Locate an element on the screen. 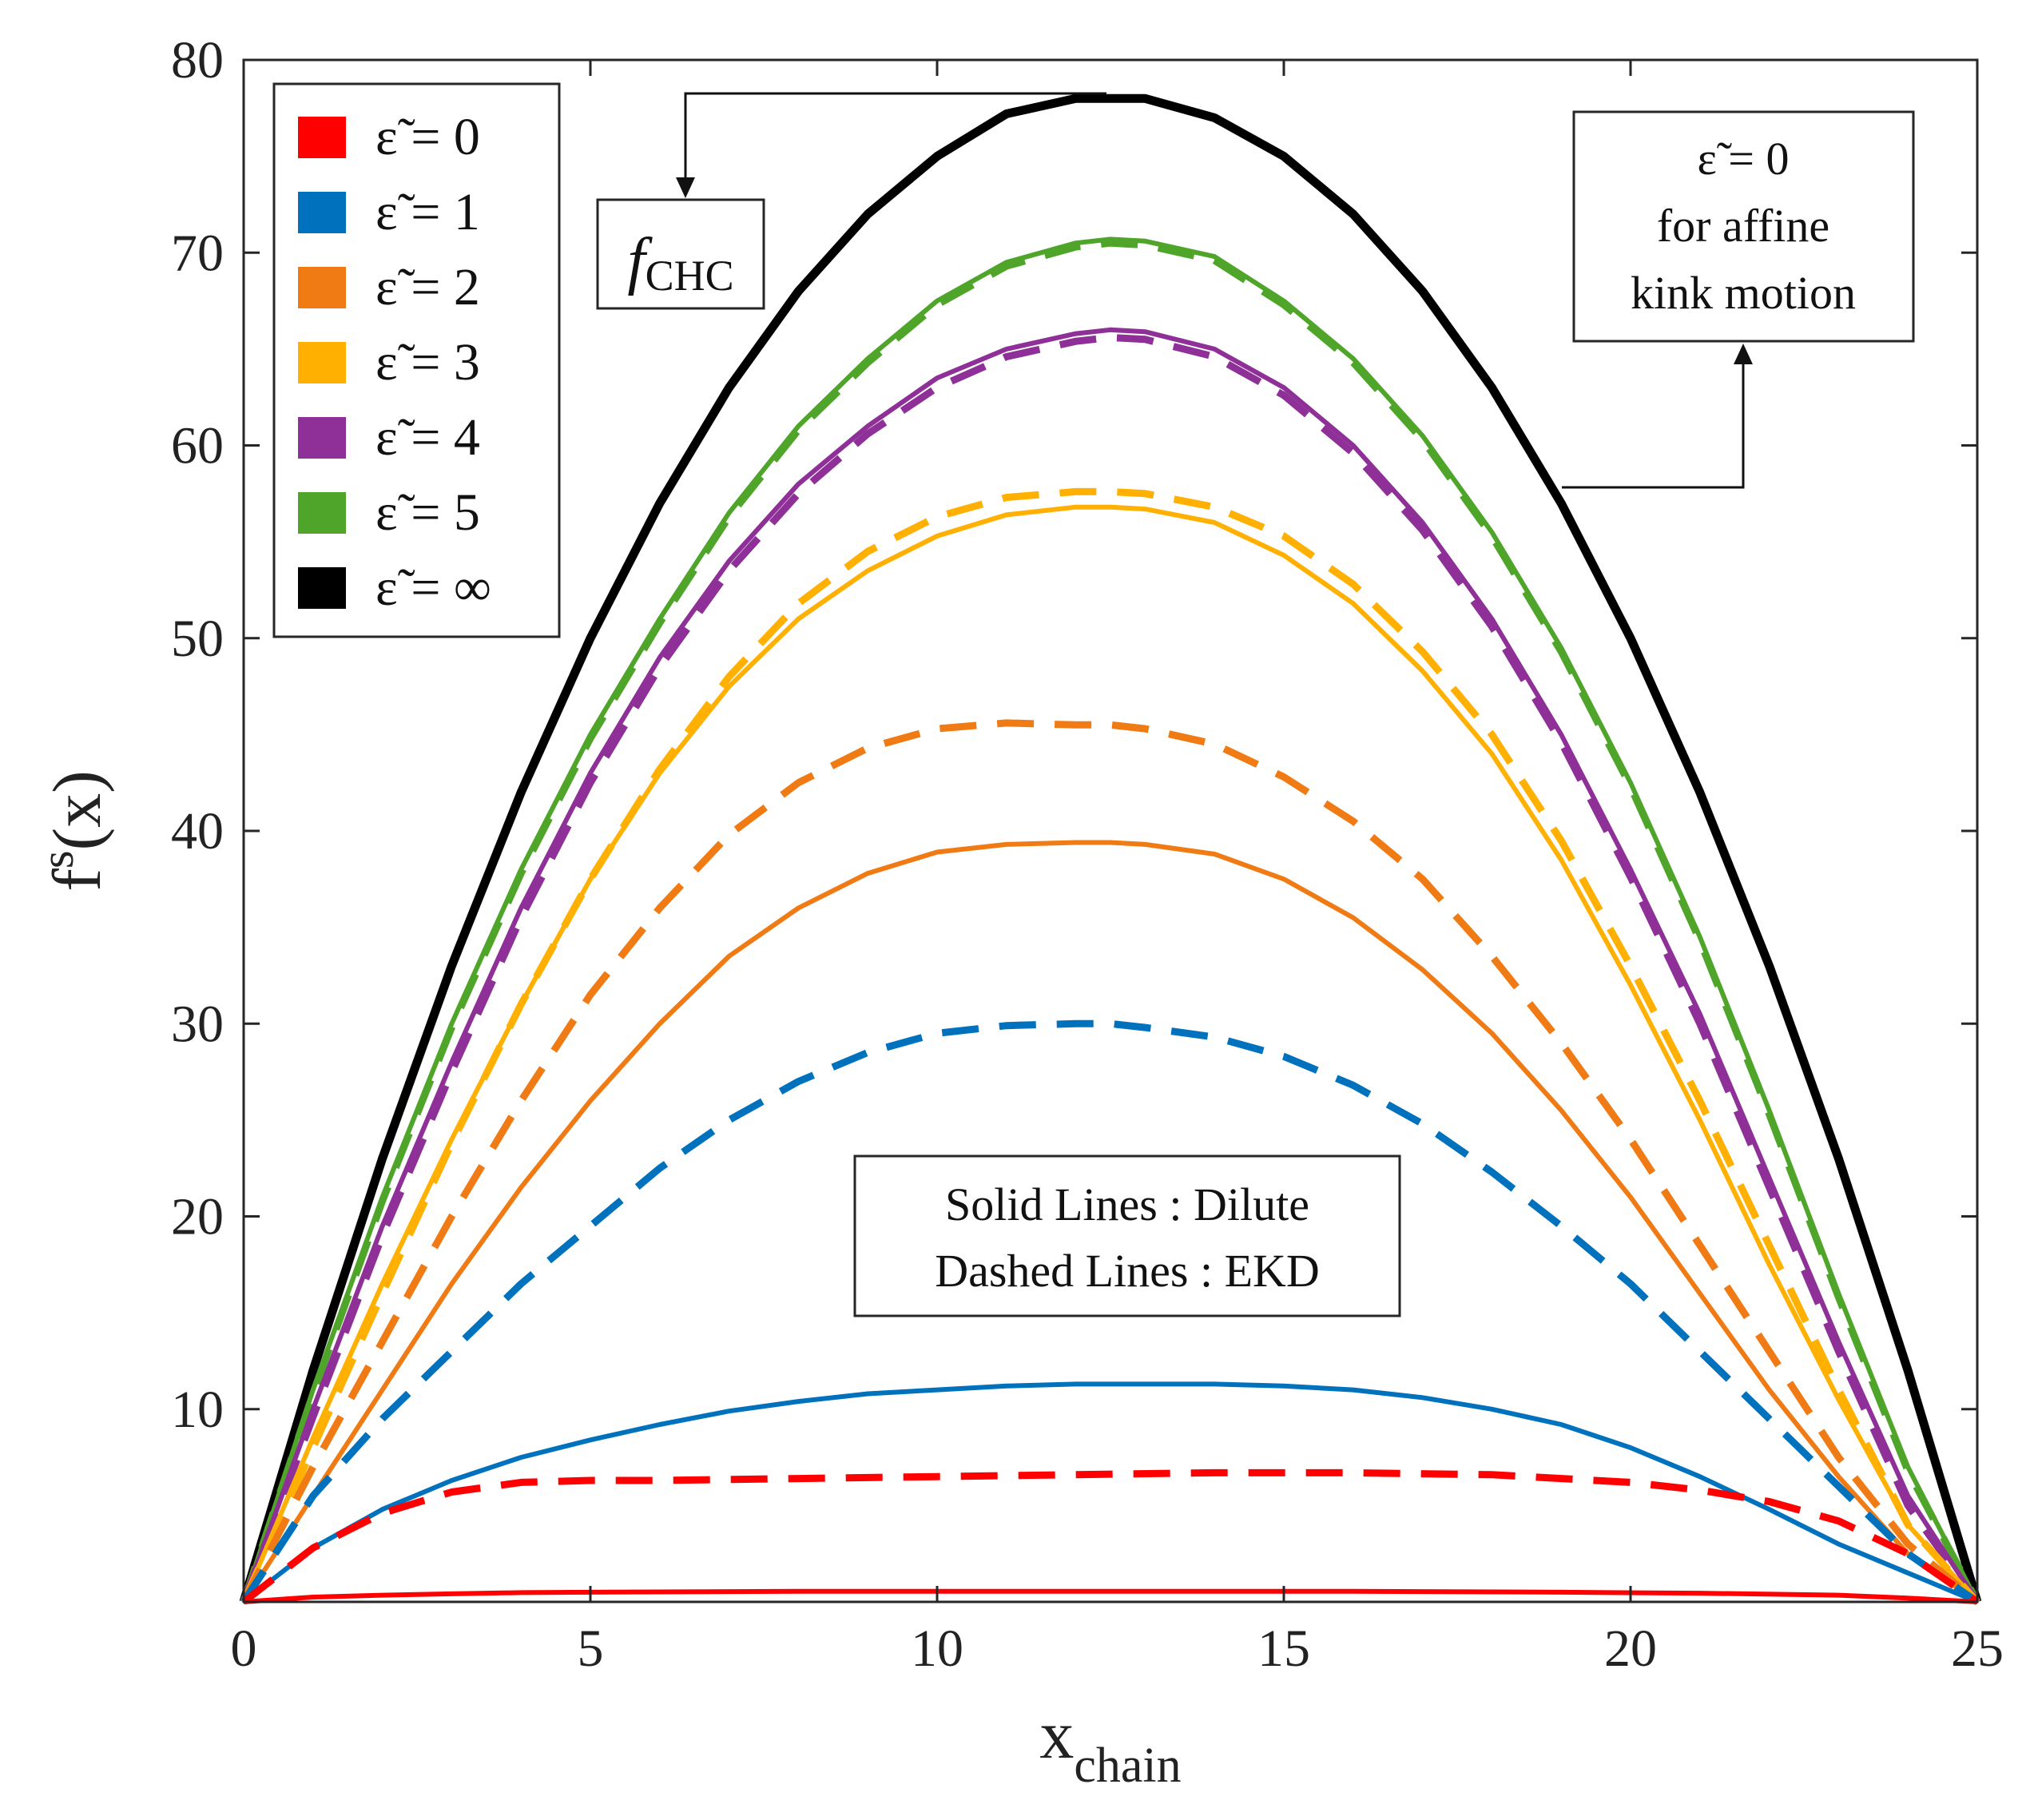  line-style-annotation: Solid Lines : Dilute Dashed Lines : EKD is located at coordinates (1127, 1235).